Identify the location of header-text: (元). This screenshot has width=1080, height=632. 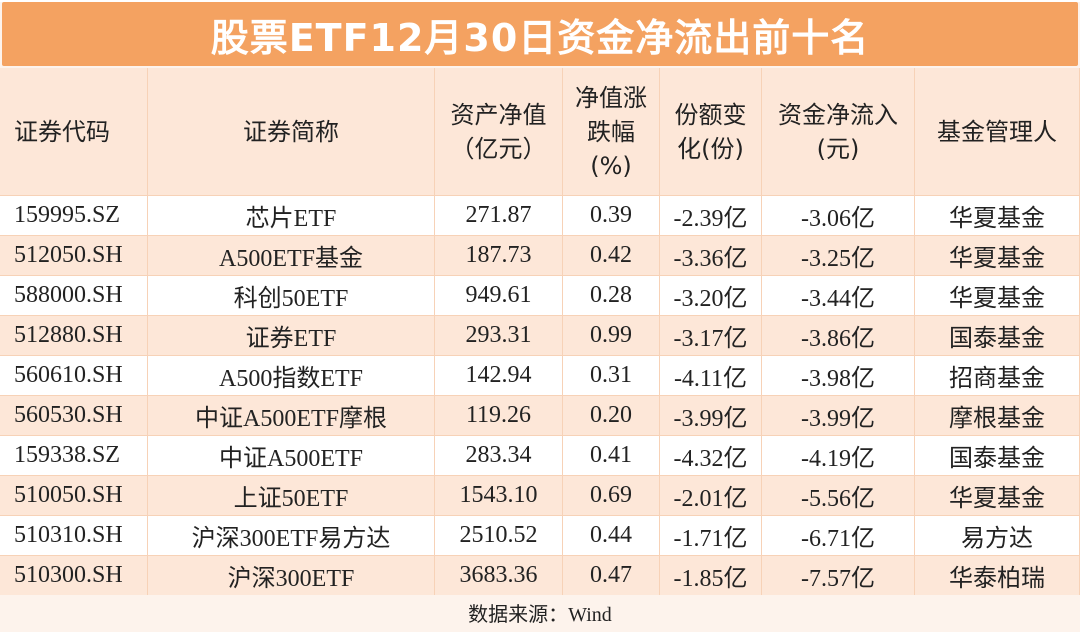
(838, 148).